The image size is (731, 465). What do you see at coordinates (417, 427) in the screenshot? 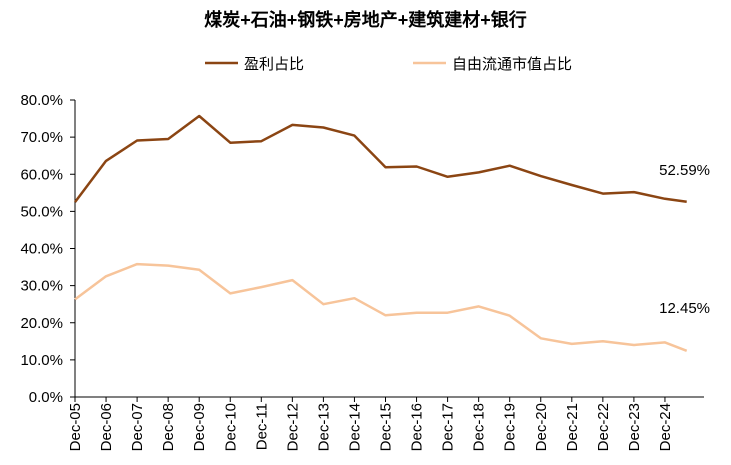
I see `x-tick-label: Dec-16` at bounding box center [417, 427].